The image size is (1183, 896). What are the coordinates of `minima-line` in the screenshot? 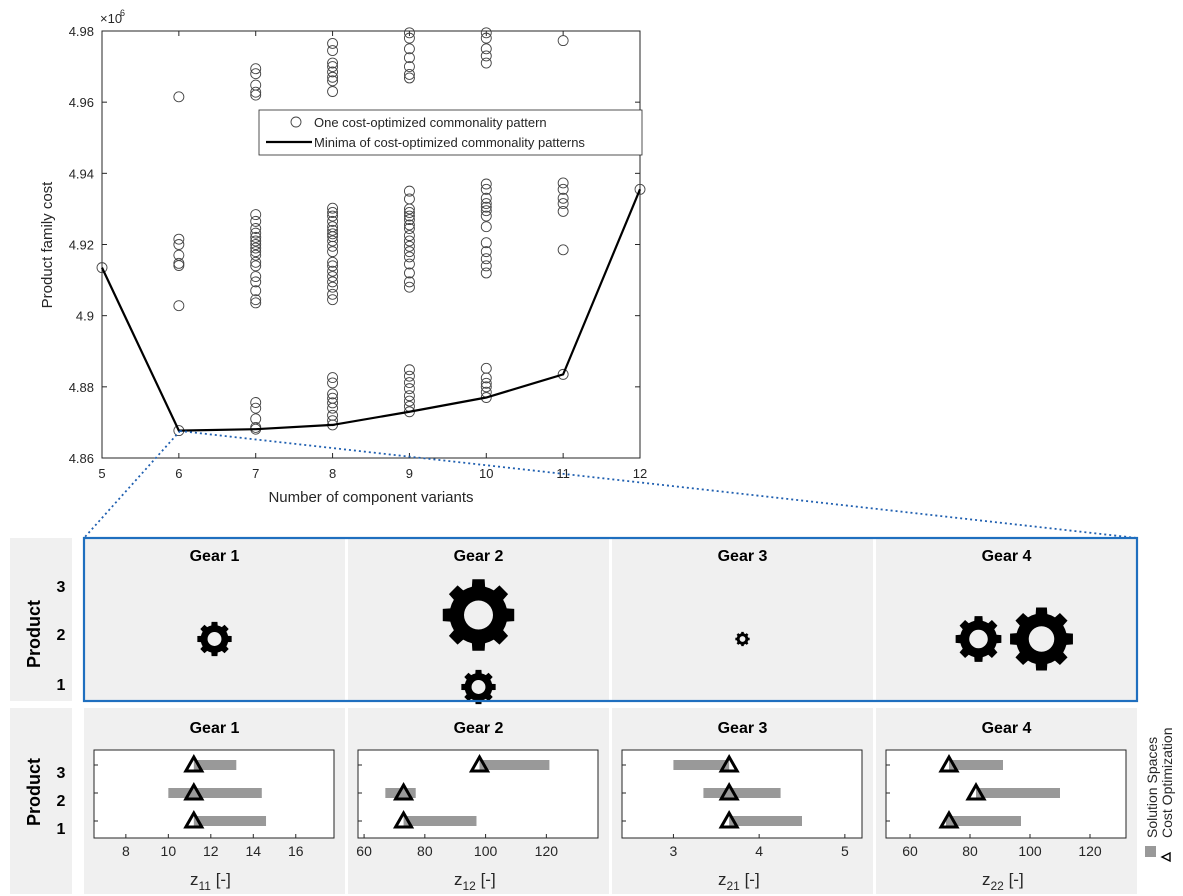 It's located at (371, 310).